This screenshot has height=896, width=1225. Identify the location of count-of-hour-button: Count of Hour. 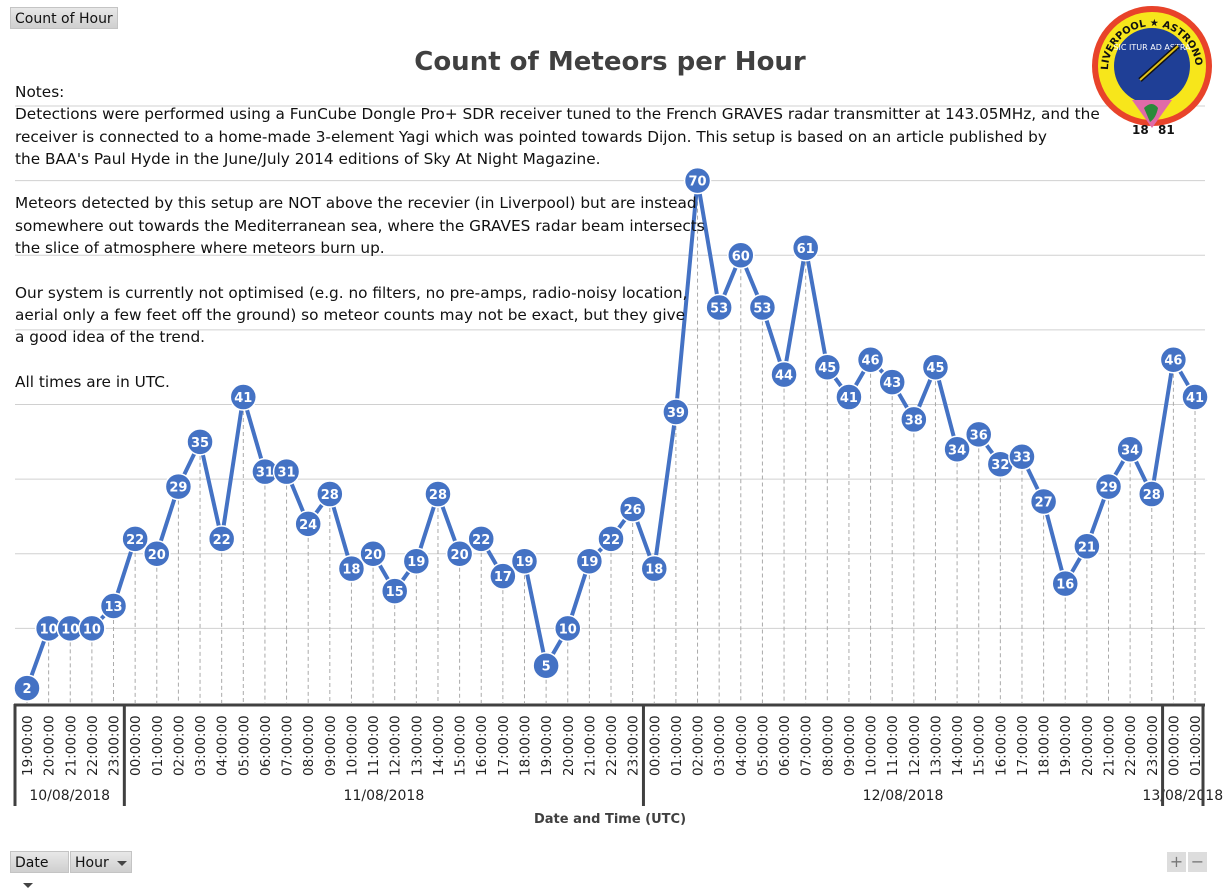
(64, 18).